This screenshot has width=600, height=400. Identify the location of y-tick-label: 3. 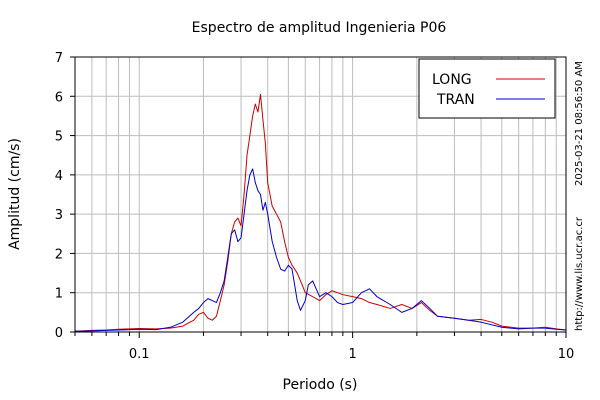
(59, 215).